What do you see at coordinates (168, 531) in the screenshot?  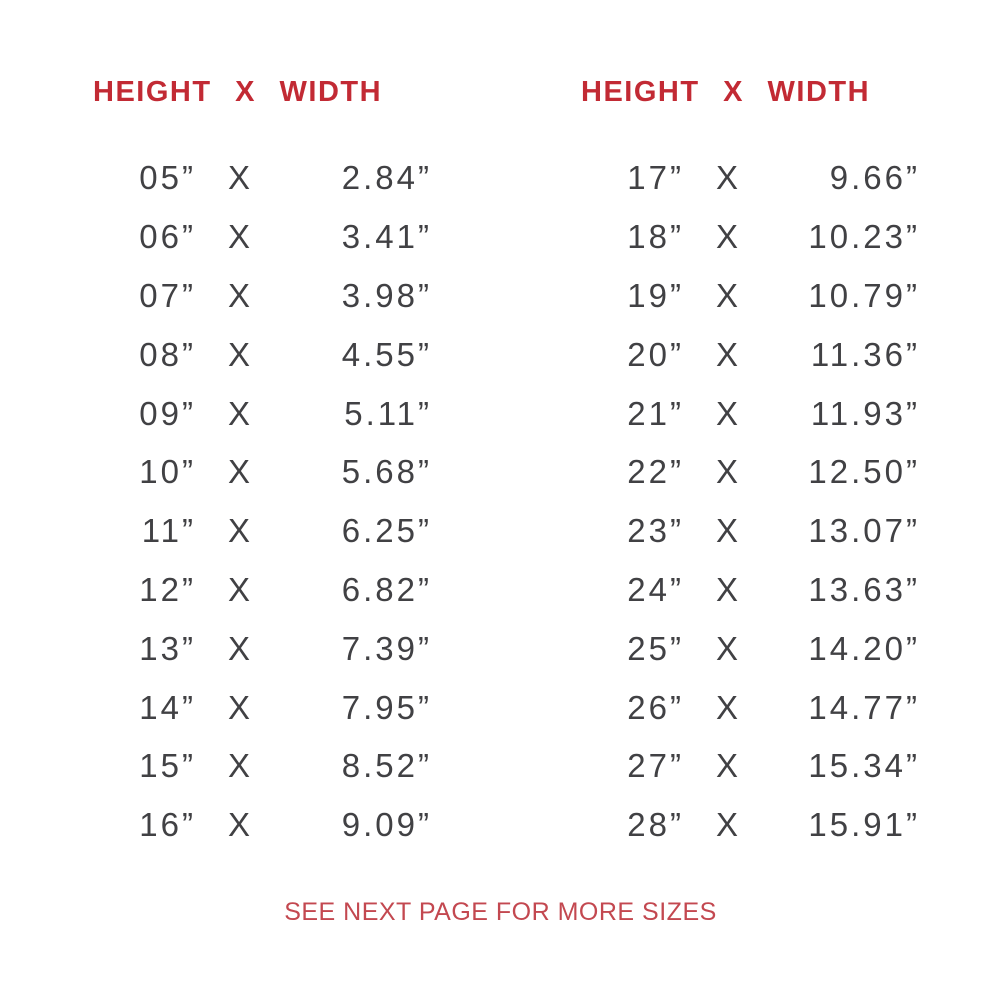 I see `height-value: 11”` at bounding box center [168, 531].